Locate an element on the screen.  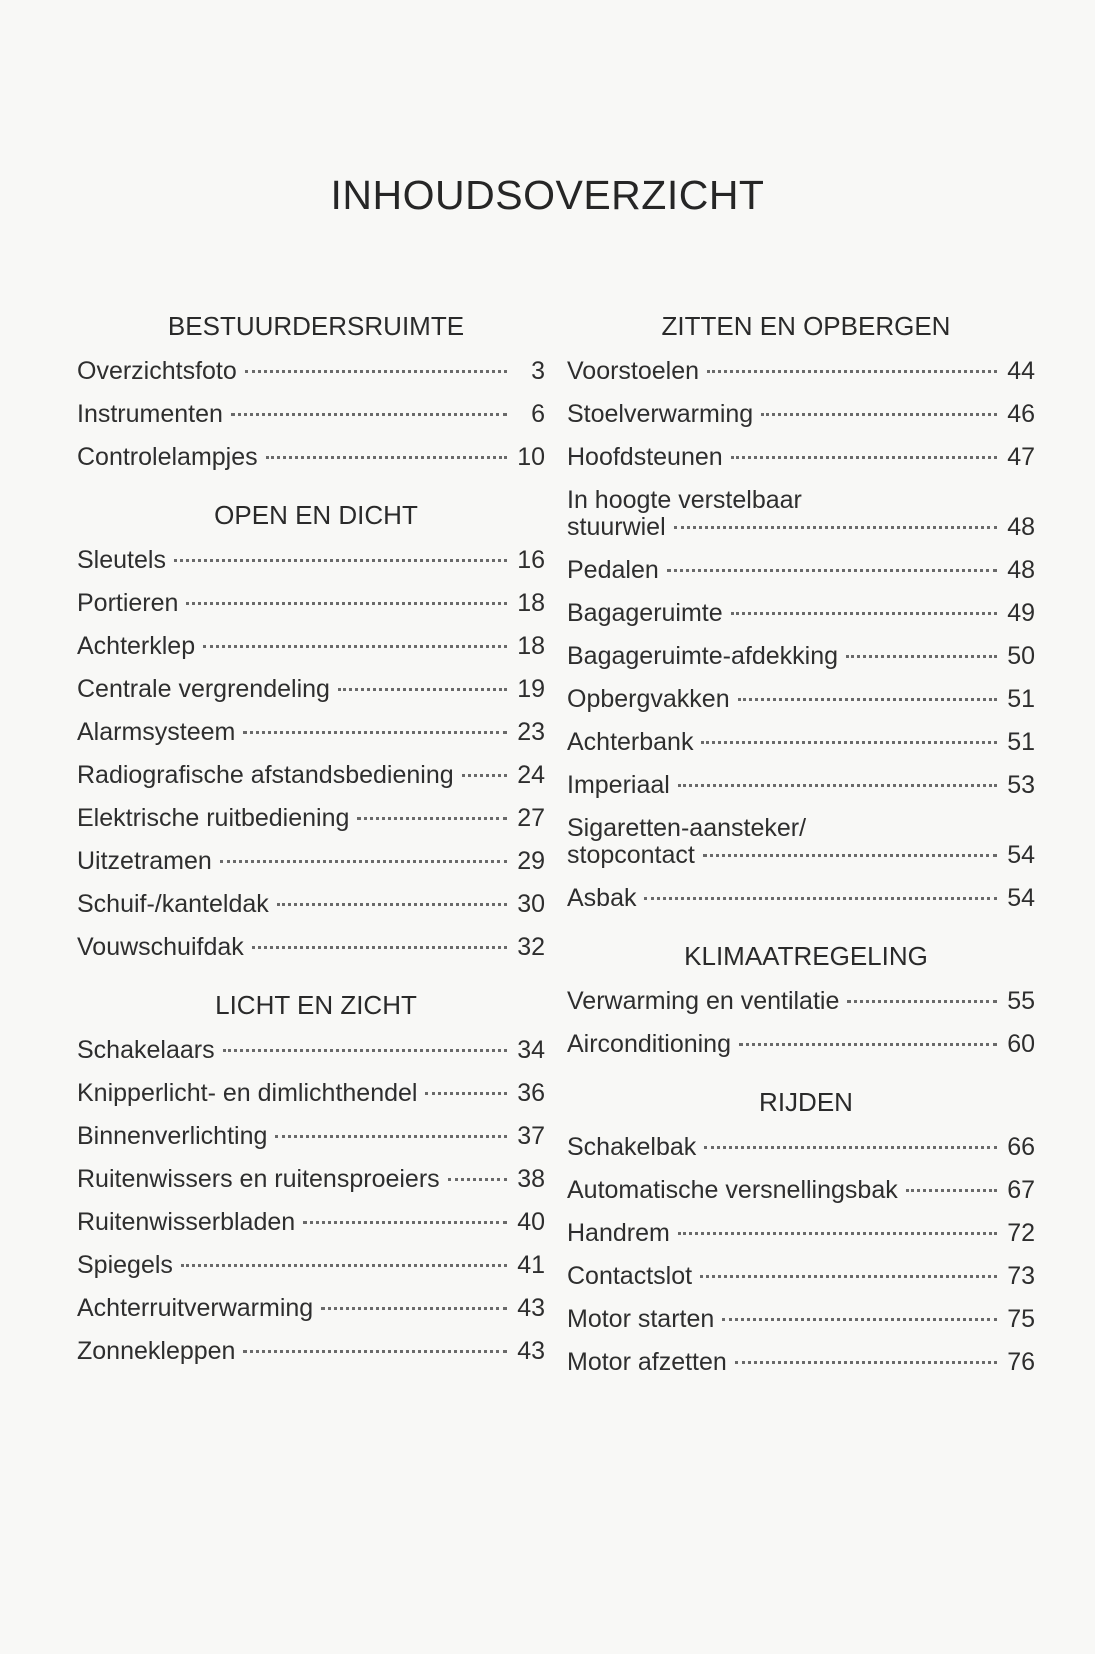
toc-entry: Knipperlicht- en dimlichthendel 36 is located at coordinates (311, 1093).